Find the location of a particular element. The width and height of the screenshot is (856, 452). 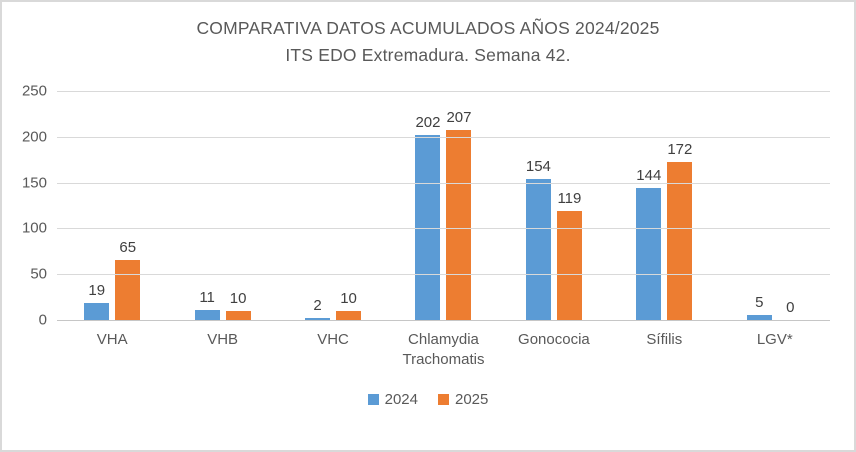

data-label-2024-Gonococia: 154 is located at coordinates (538, 166).